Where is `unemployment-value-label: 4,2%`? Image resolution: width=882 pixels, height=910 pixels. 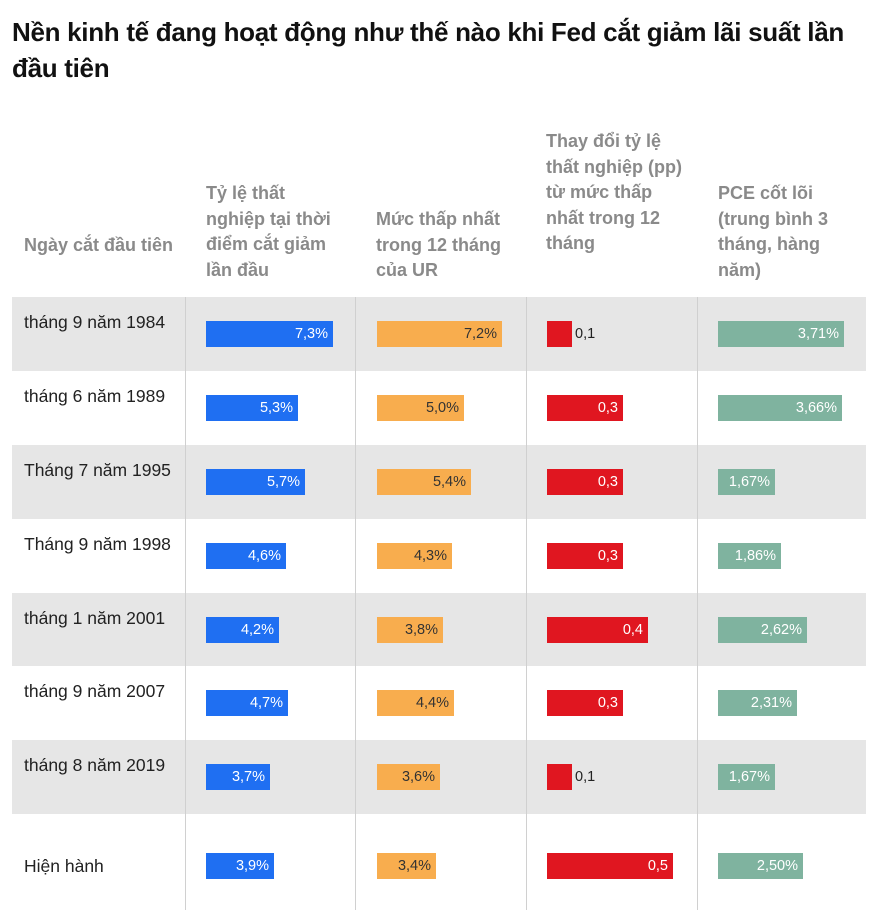
unemployment-value-label: 4,2% is located at coordinates (257, 630).